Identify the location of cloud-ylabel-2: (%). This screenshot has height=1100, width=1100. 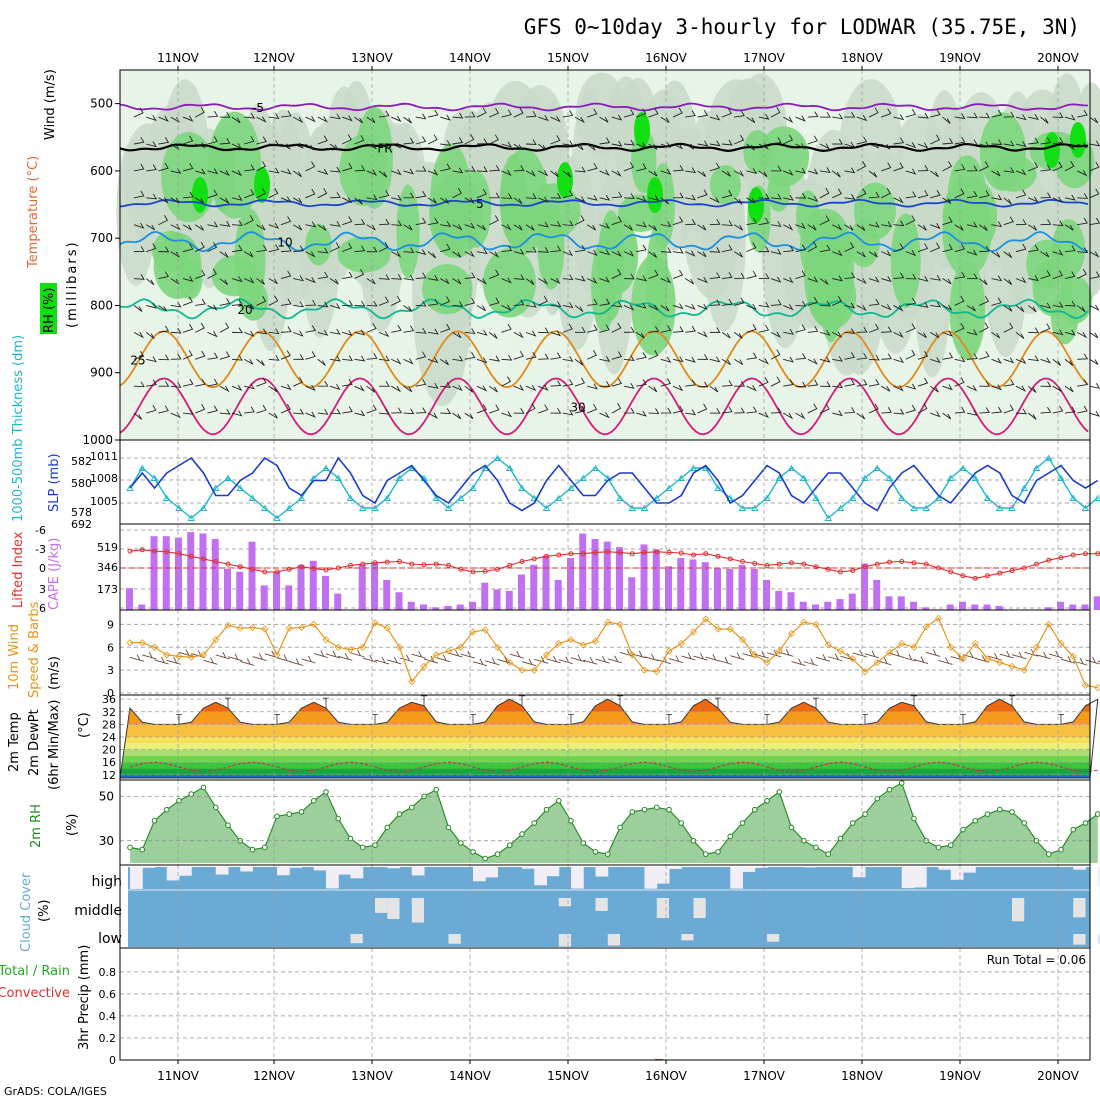
(44, 911).